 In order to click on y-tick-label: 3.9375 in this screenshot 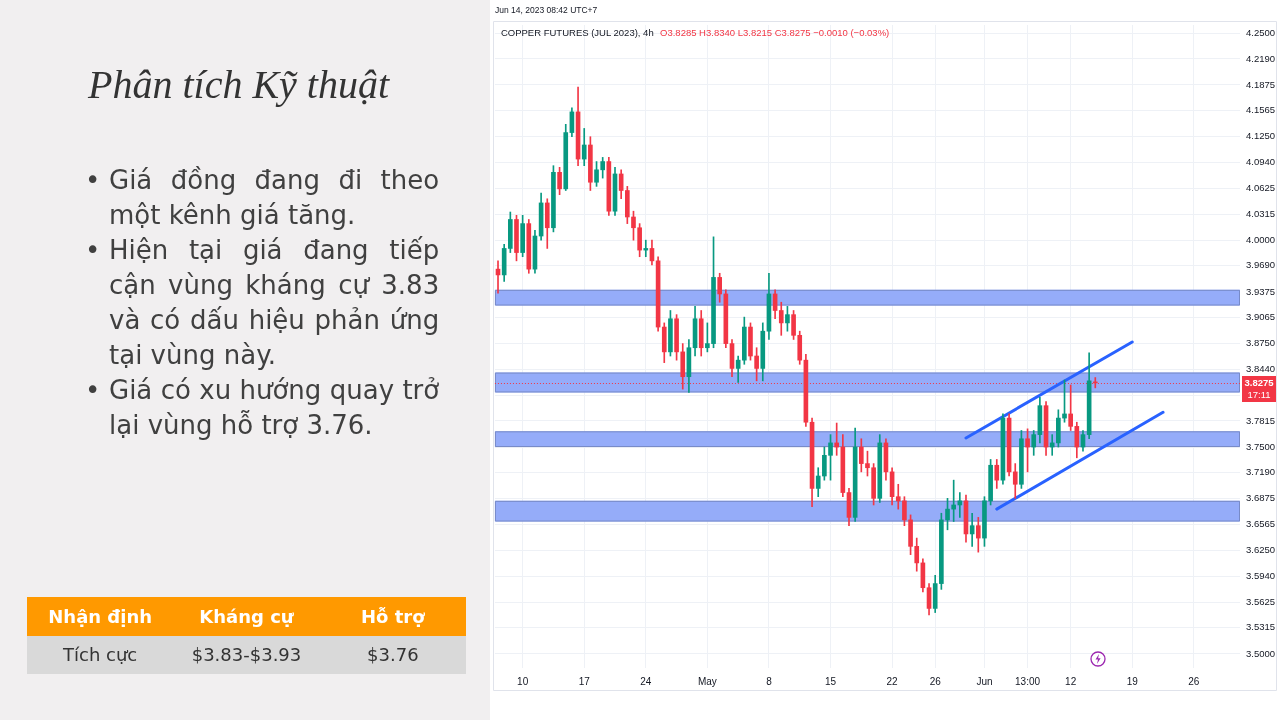, I will do `click(1261, 291)`.